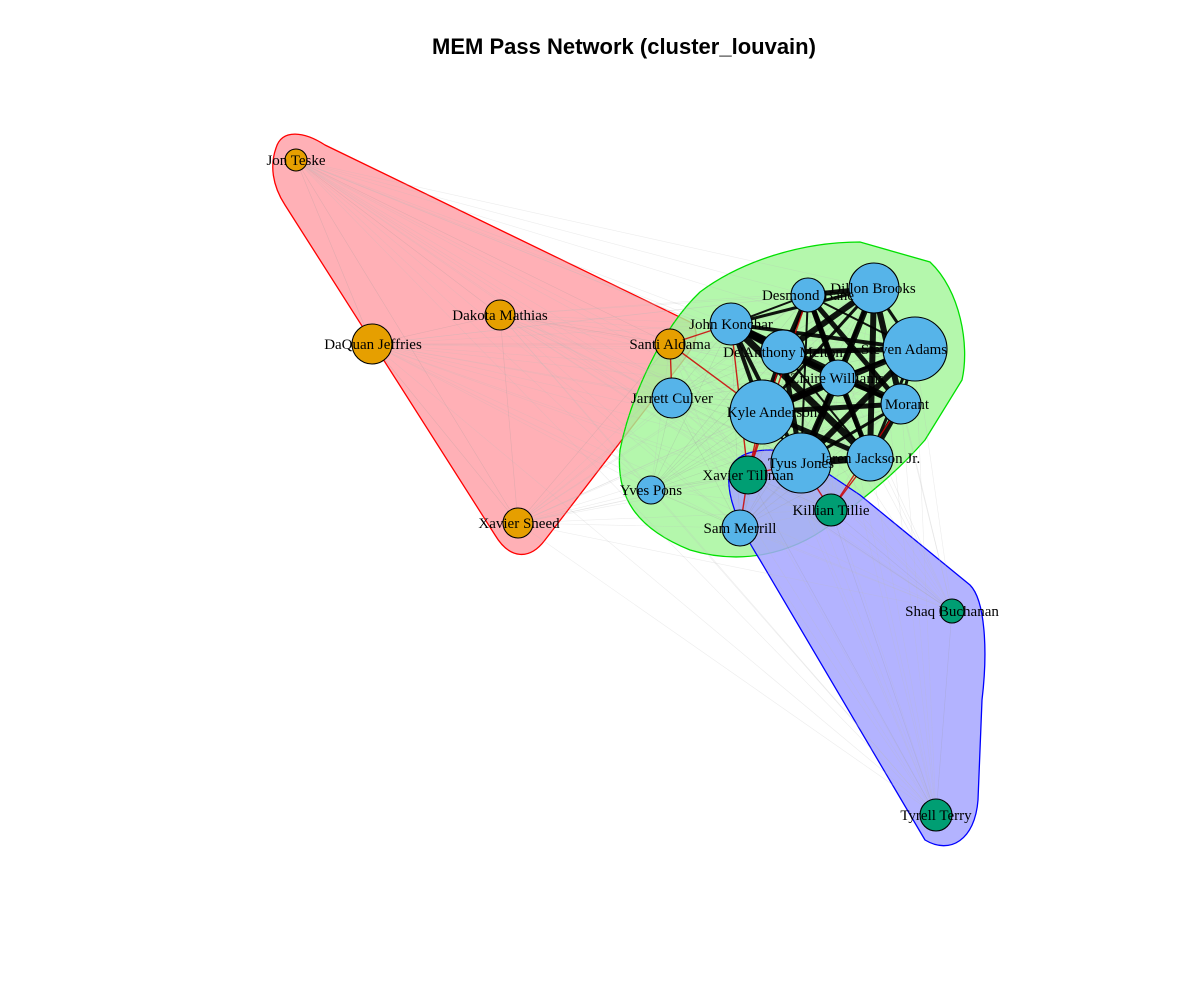 This screenshot has height=1000, width=1200. I want to click on node-xavier-tillman, so click(748, 475).